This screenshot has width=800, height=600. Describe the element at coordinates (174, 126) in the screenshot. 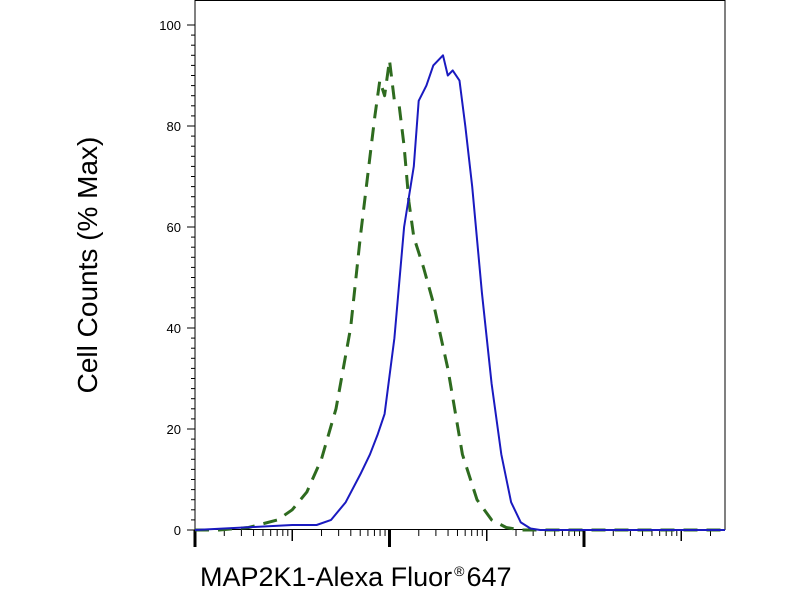

I see `y-tick-label: 80` at that location.